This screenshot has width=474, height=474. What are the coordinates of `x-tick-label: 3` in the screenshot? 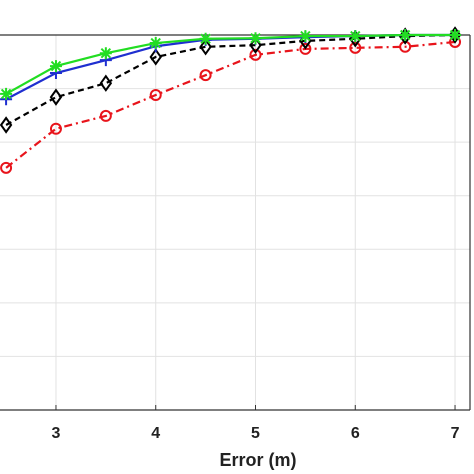 It's located at (56, 433).